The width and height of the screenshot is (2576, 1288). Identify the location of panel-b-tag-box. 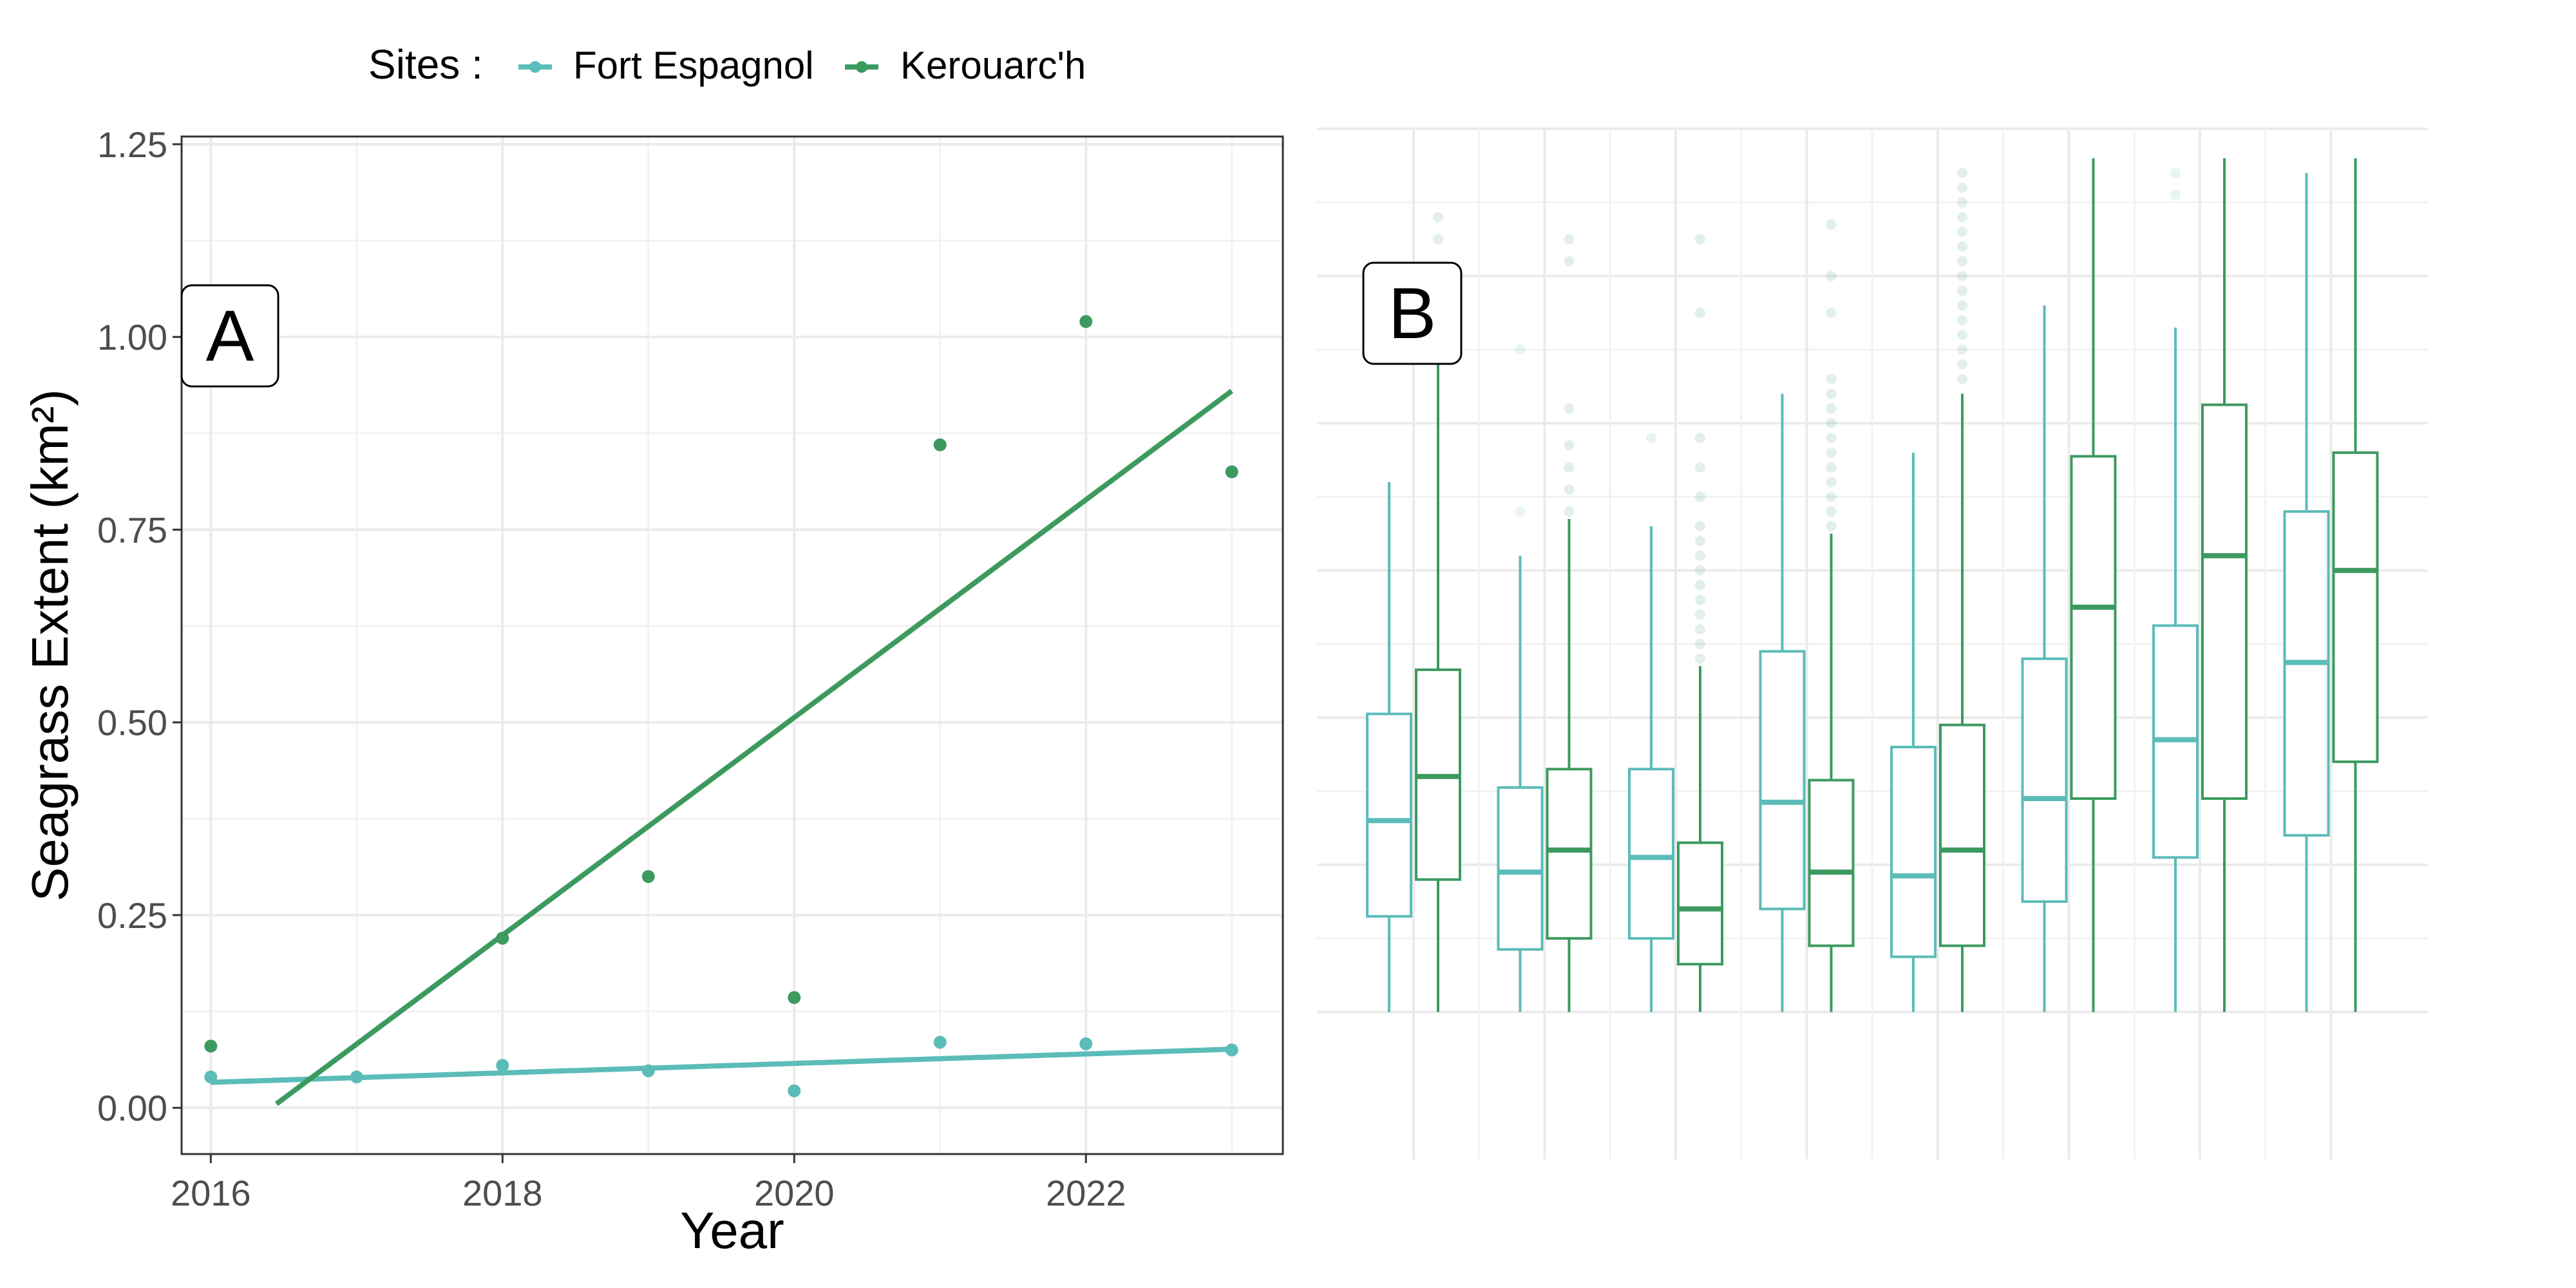
(1413, 313).